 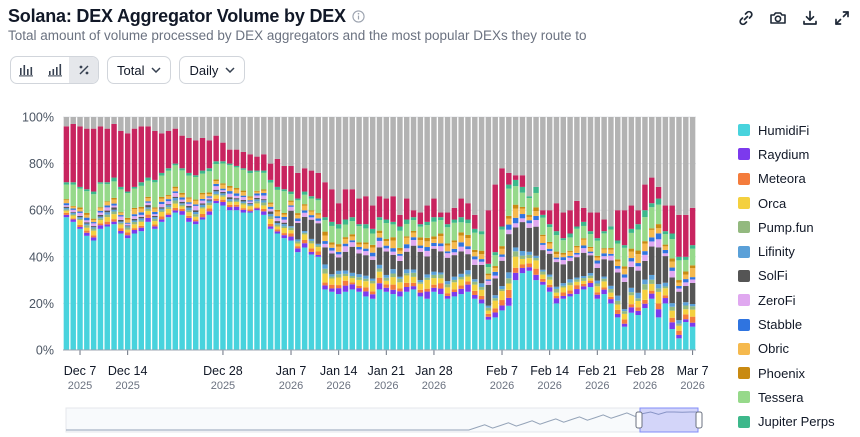 I want to click on download-icon, so click(x=810, y=18).